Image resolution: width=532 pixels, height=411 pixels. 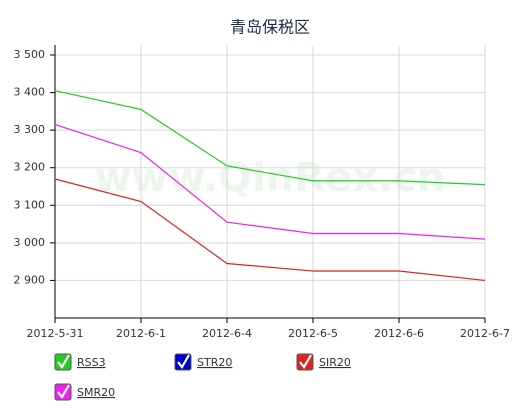 I want to click on y-tick-label: 3 200, so click(x=30, y=167).